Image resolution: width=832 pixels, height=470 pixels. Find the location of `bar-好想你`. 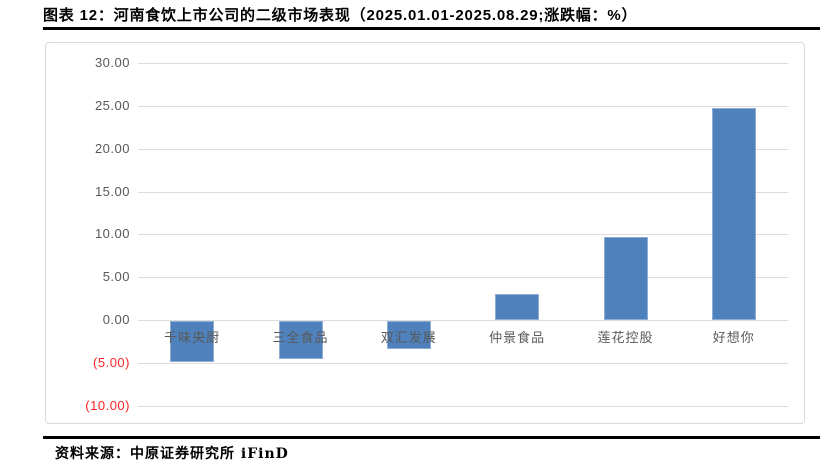

bar-好想你 is located at coordinates (733, 214).